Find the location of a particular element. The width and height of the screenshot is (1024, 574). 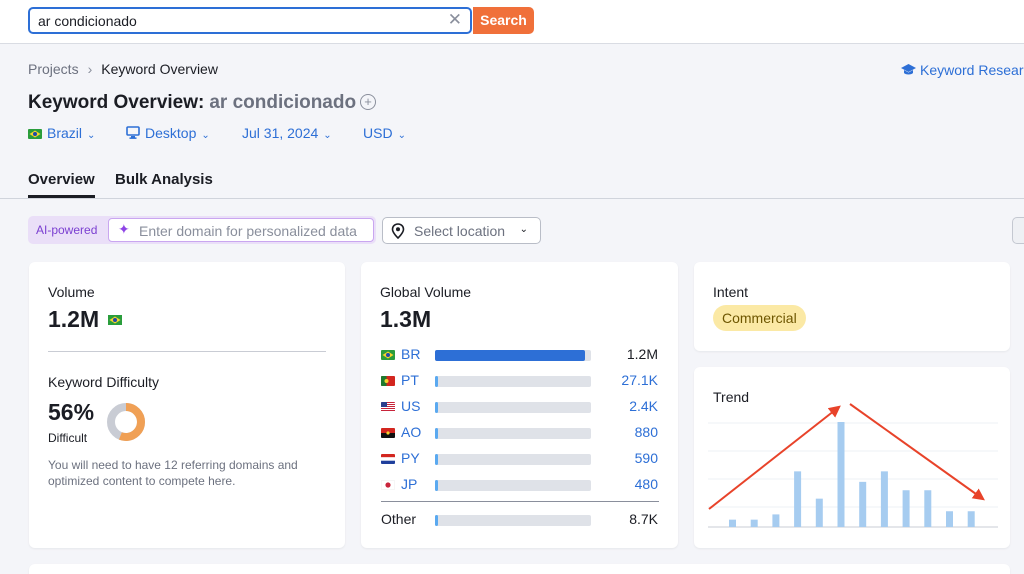

br-flag-icon is located at coordinates (388, 355).